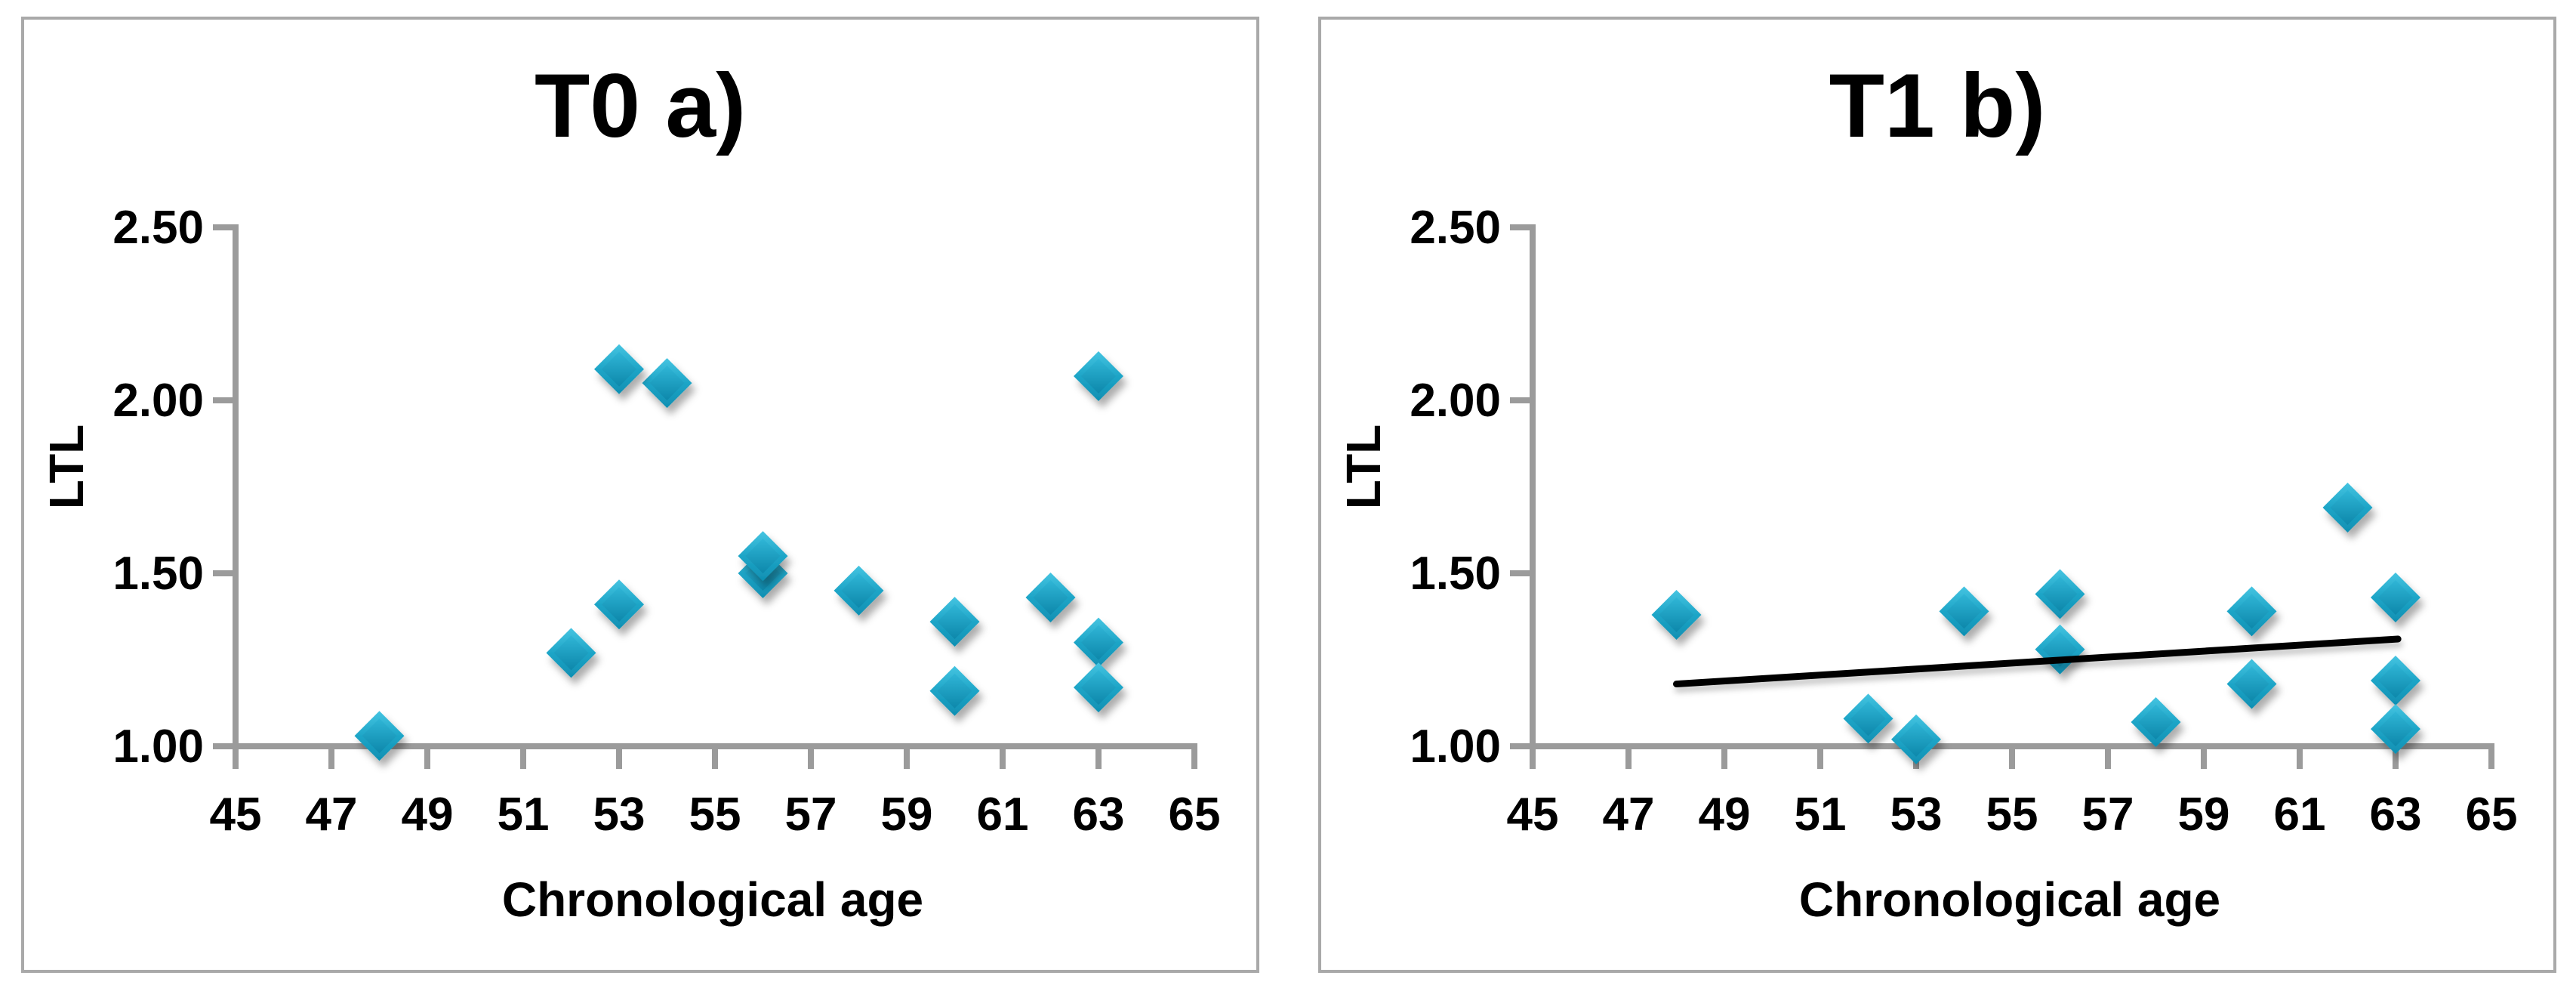 The height and width of the screenshot is (991, 2576). Describe the element at coordinates (640, 105) in the screenshot. I see `chart-title: T0 a)` at that location.